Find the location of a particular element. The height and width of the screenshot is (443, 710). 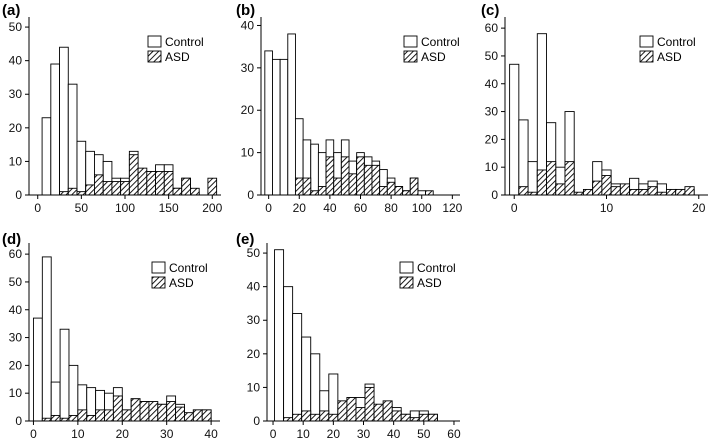

x-tick-label: 150 is located at coordinates (169, 208).